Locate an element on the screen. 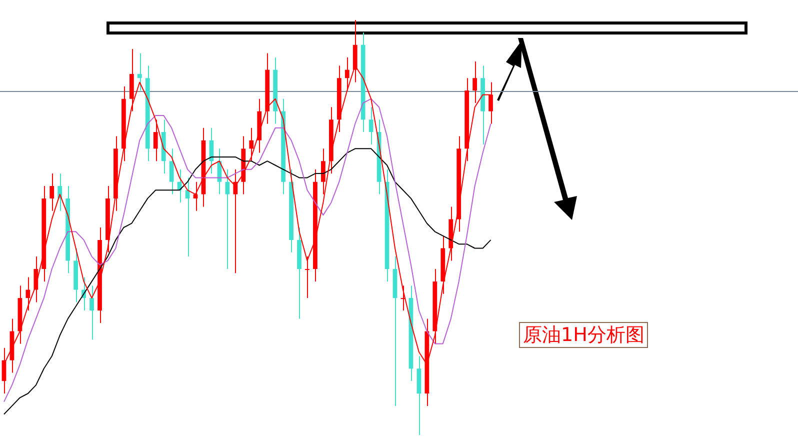  annotation: 原油1H分析图 is located at coordinates (583, 335).